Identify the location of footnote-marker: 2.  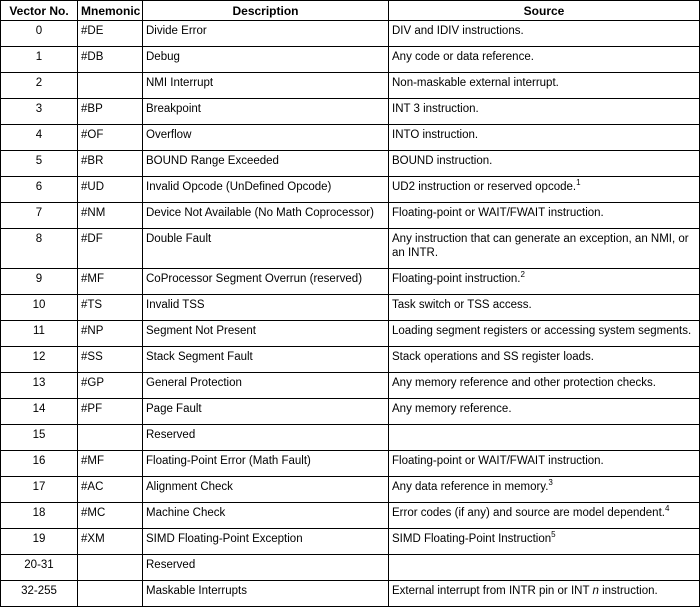
(522, 275).